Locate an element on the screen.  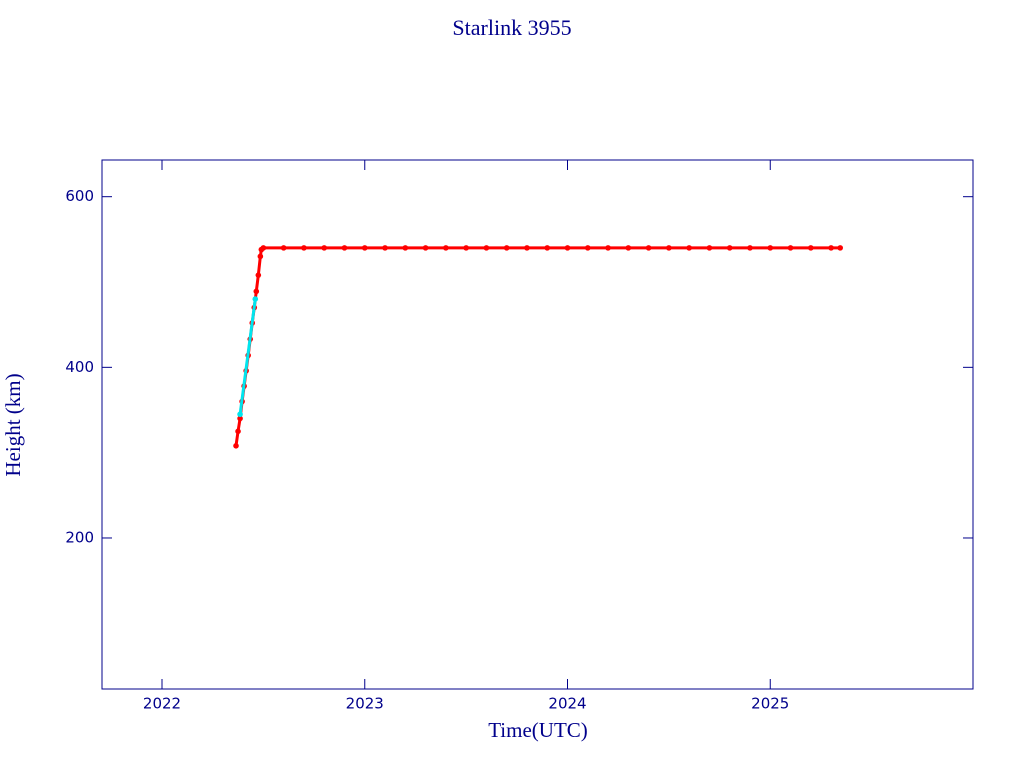
y-tick-label: 600 is located at coordinates (79, 196).